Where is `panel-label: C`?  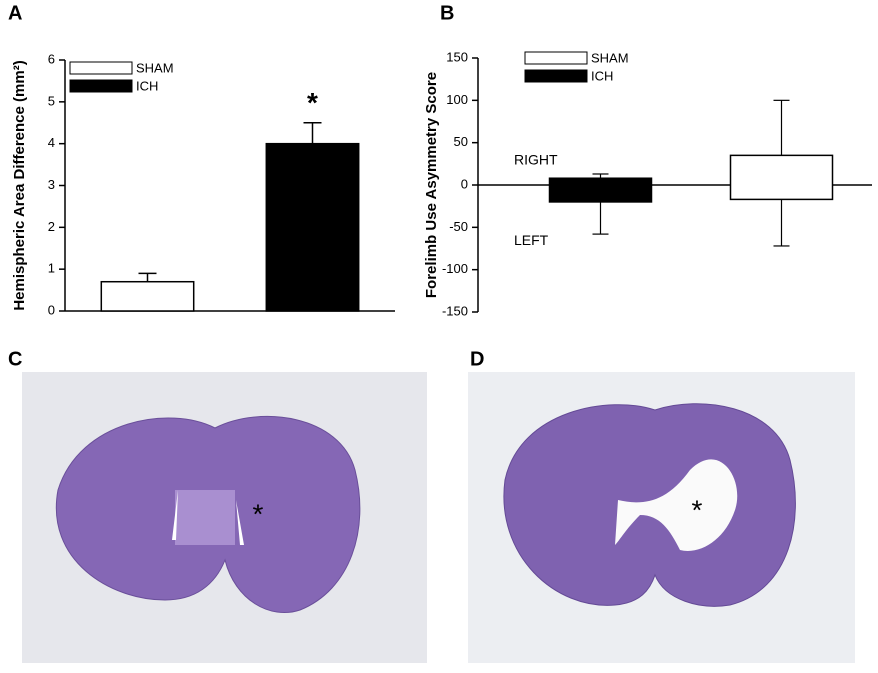
panel-label: C is located at coordinates (15, 359).